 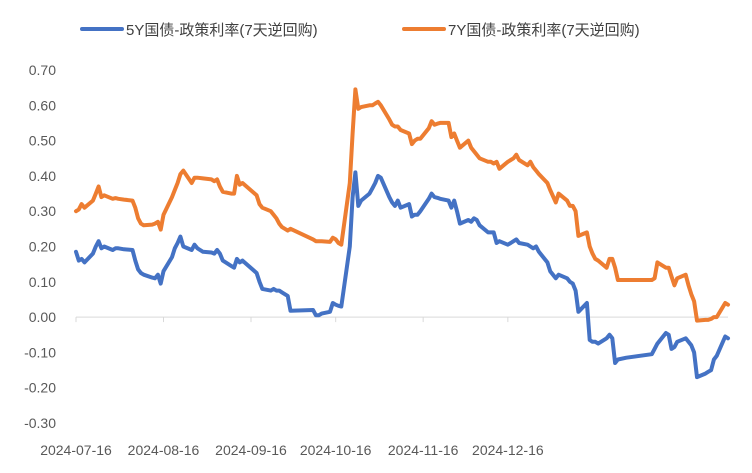 I want to click on y-tick-label: 0.10, so click(x=42, y=282).